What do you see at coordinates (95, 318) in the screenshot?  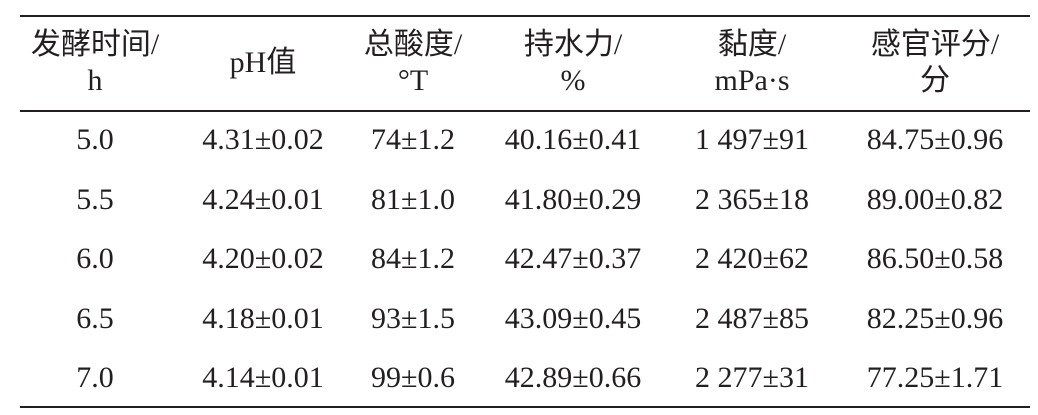 I see `table-cell: 6.5` at bounding box center [95, 318].